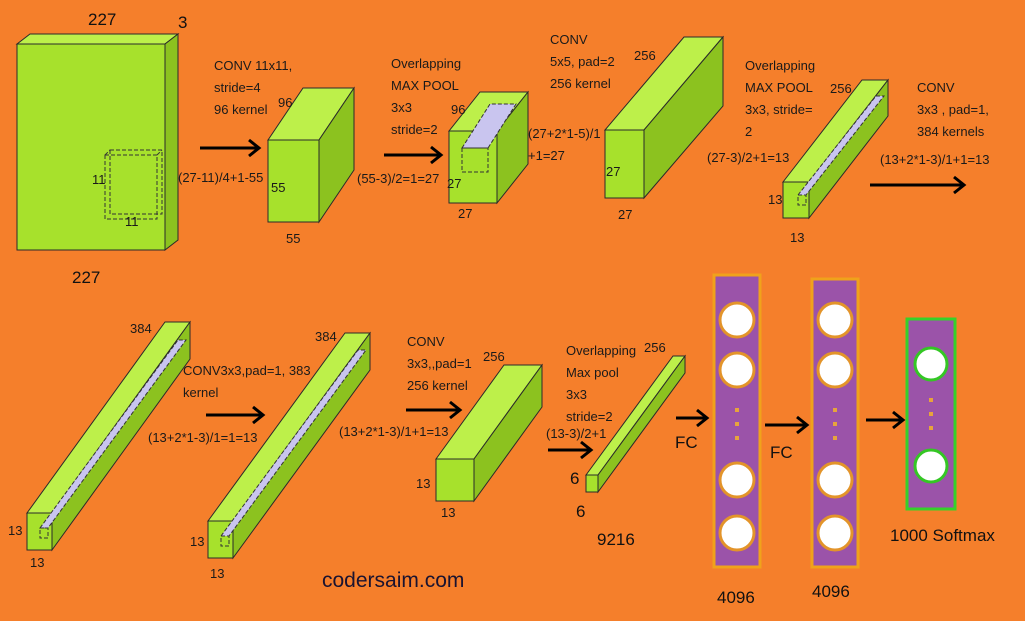  I want to click on conv3-label-line-1: CONV, so click(936, 87).